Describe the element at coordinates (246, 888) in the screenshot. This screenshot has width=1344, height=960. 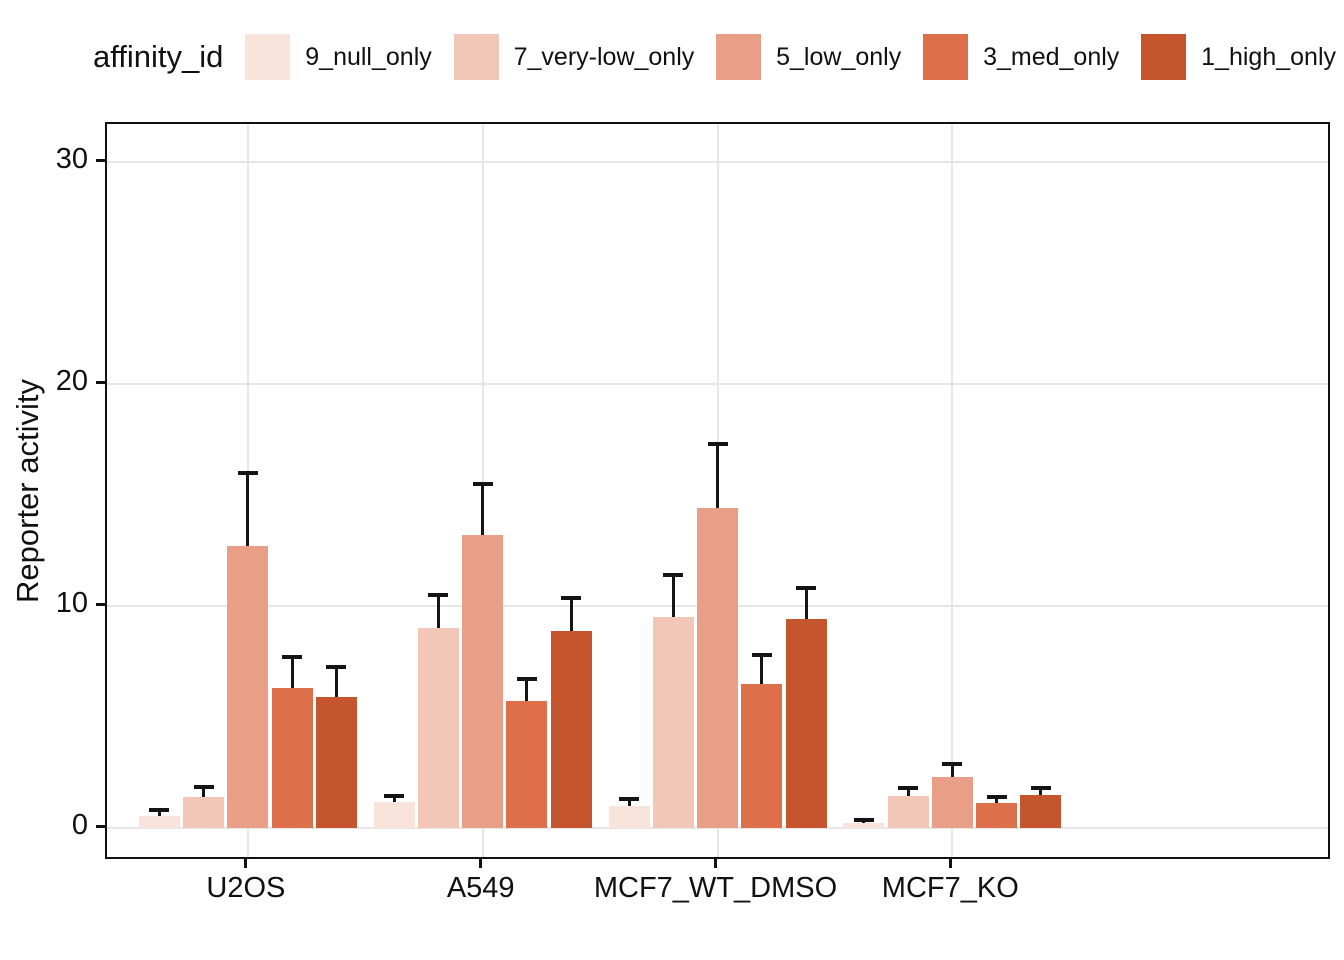
I see `x-axis-tick-label: U2OS` at that location.